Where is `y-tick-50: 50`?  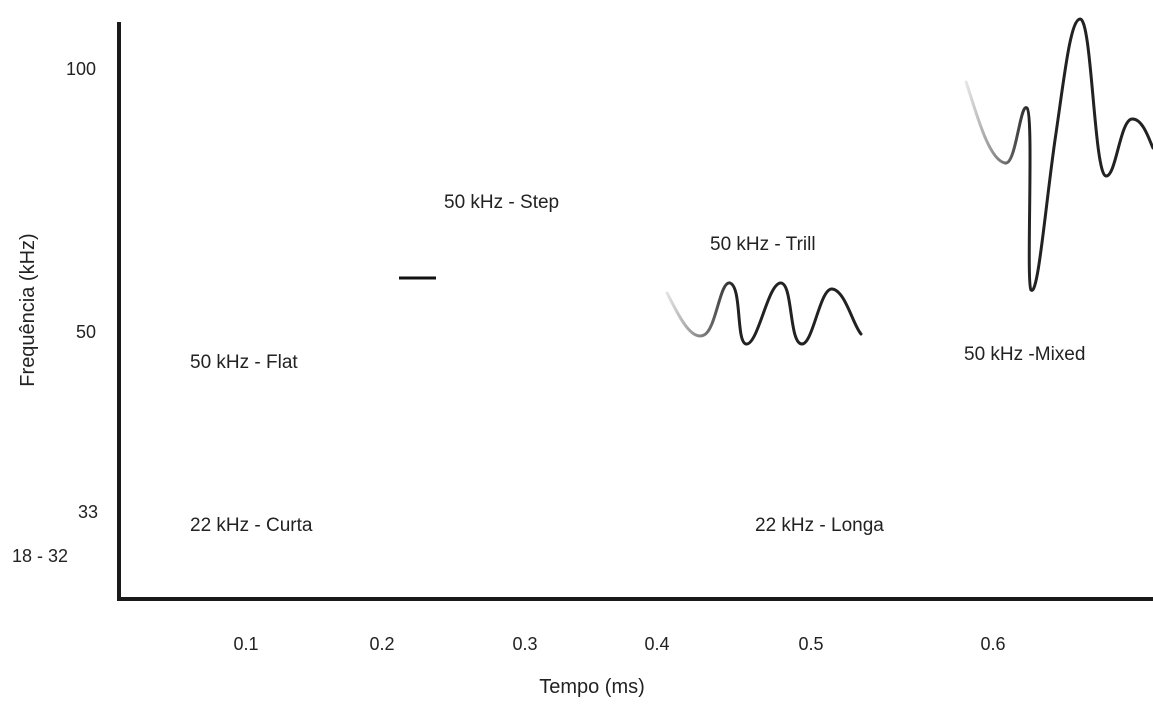
y-tick-50: 50 is located at coordinates (86, 332).